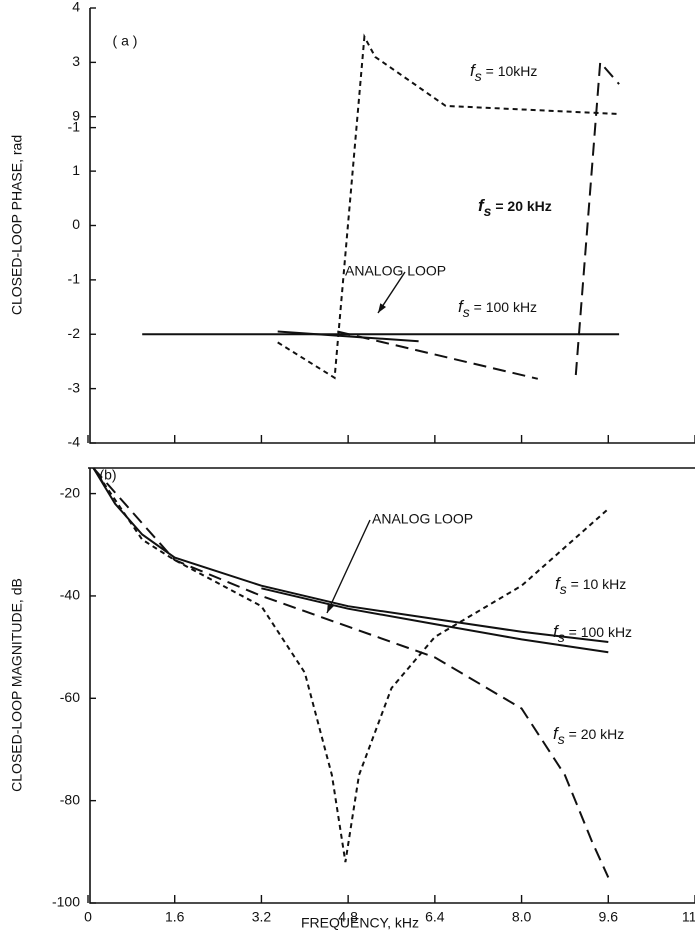 The image size is (695, 934). Describe the element at coordinates (609, 917) in the screenshot. I see `x-tick-label: 9.6` at that location.